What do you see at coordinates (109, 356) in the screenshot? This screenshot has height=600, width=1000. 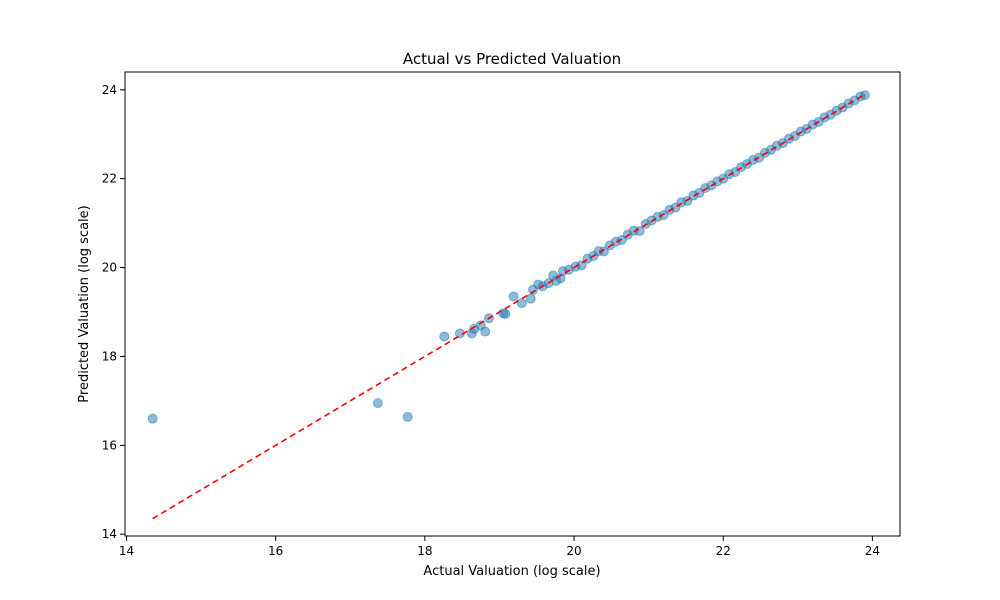 I see `y-tick-label: 18` at bounding box center [109, 356].